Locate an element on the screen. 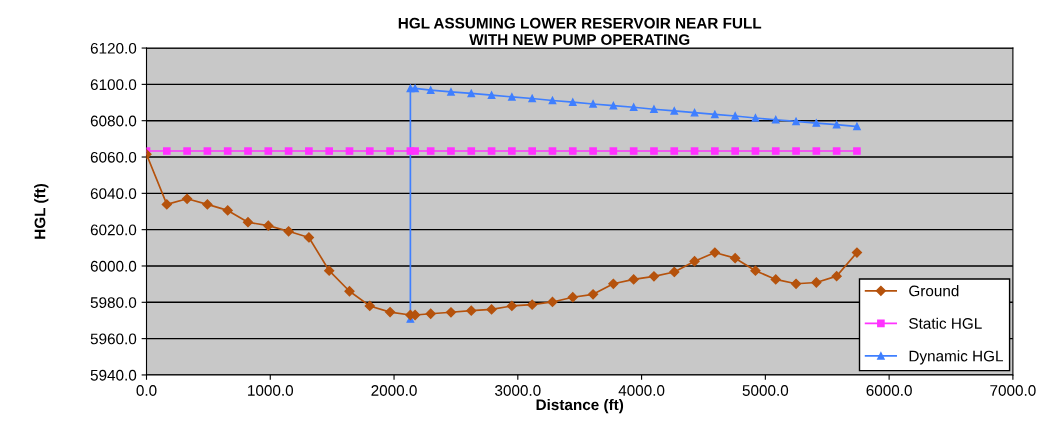  legend-label: Ground is located at coordinates (934, 291).